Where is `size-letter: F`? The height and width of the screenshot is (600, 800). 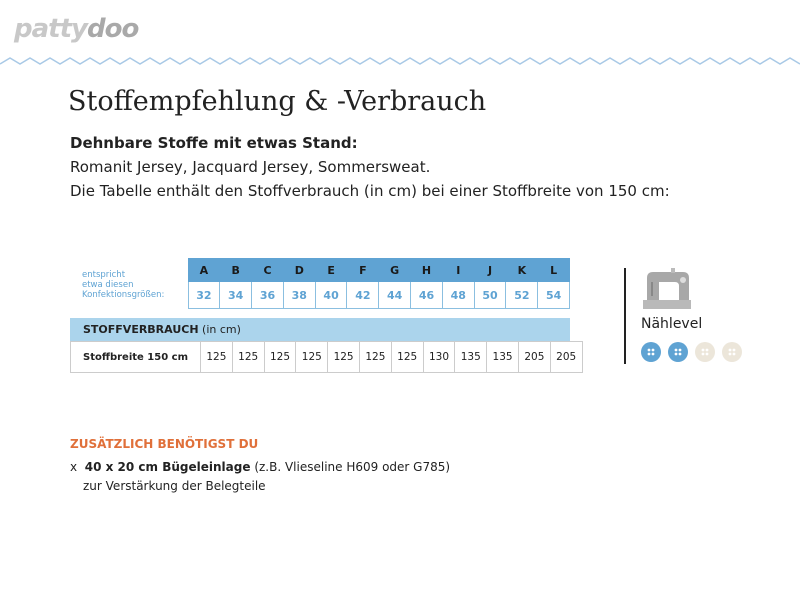
size-letter: F is located at coordinates (362, 270).